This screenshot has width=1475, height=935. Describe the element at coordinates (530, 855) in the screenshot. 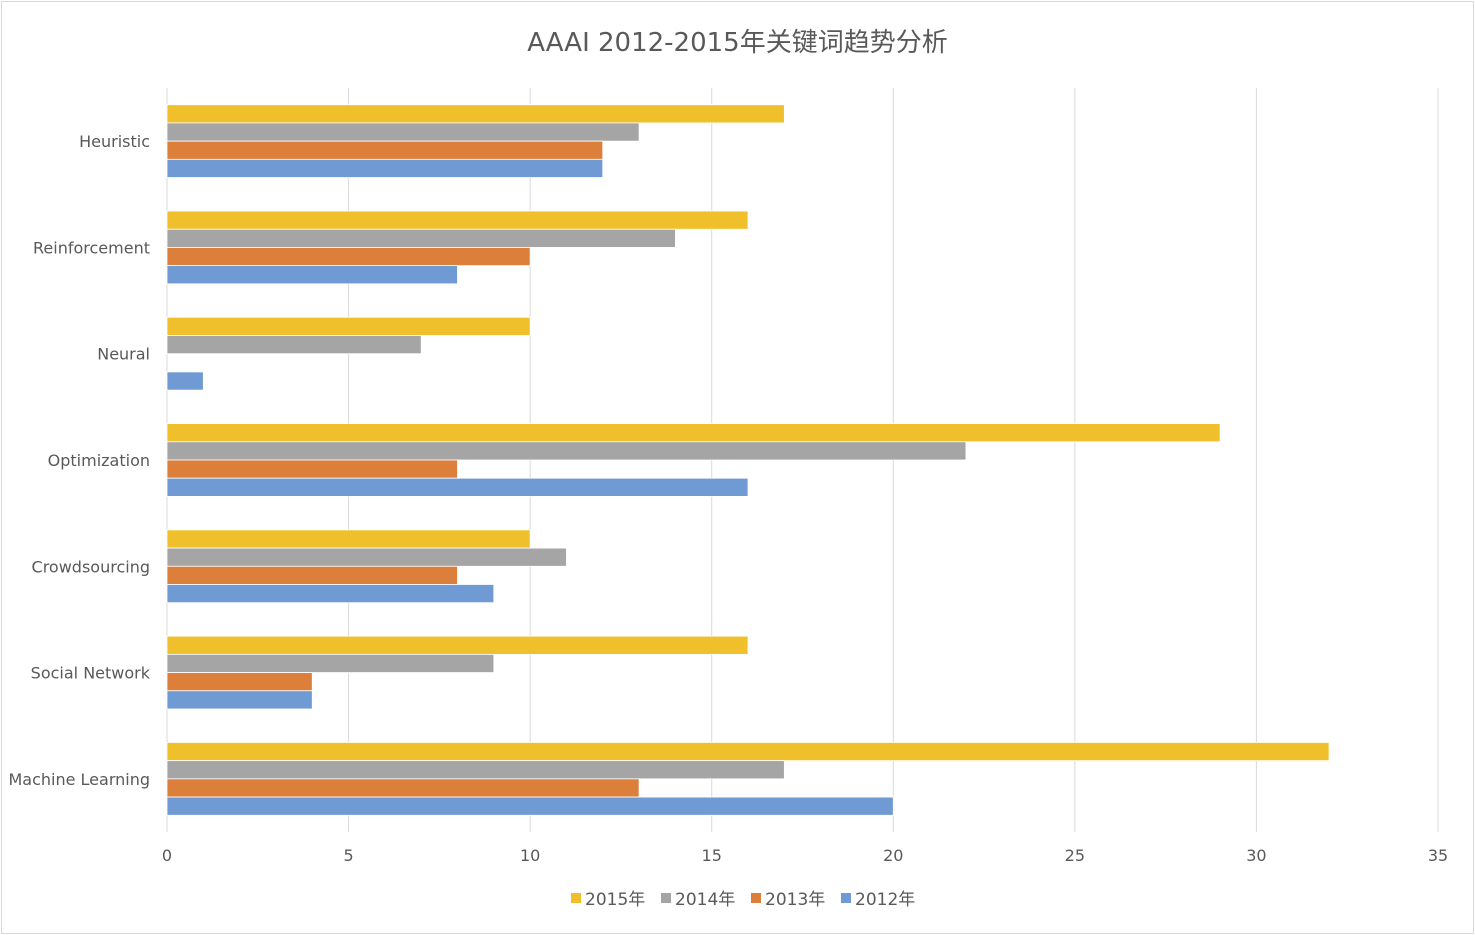

I see `x-tick-label: 10` at that location.